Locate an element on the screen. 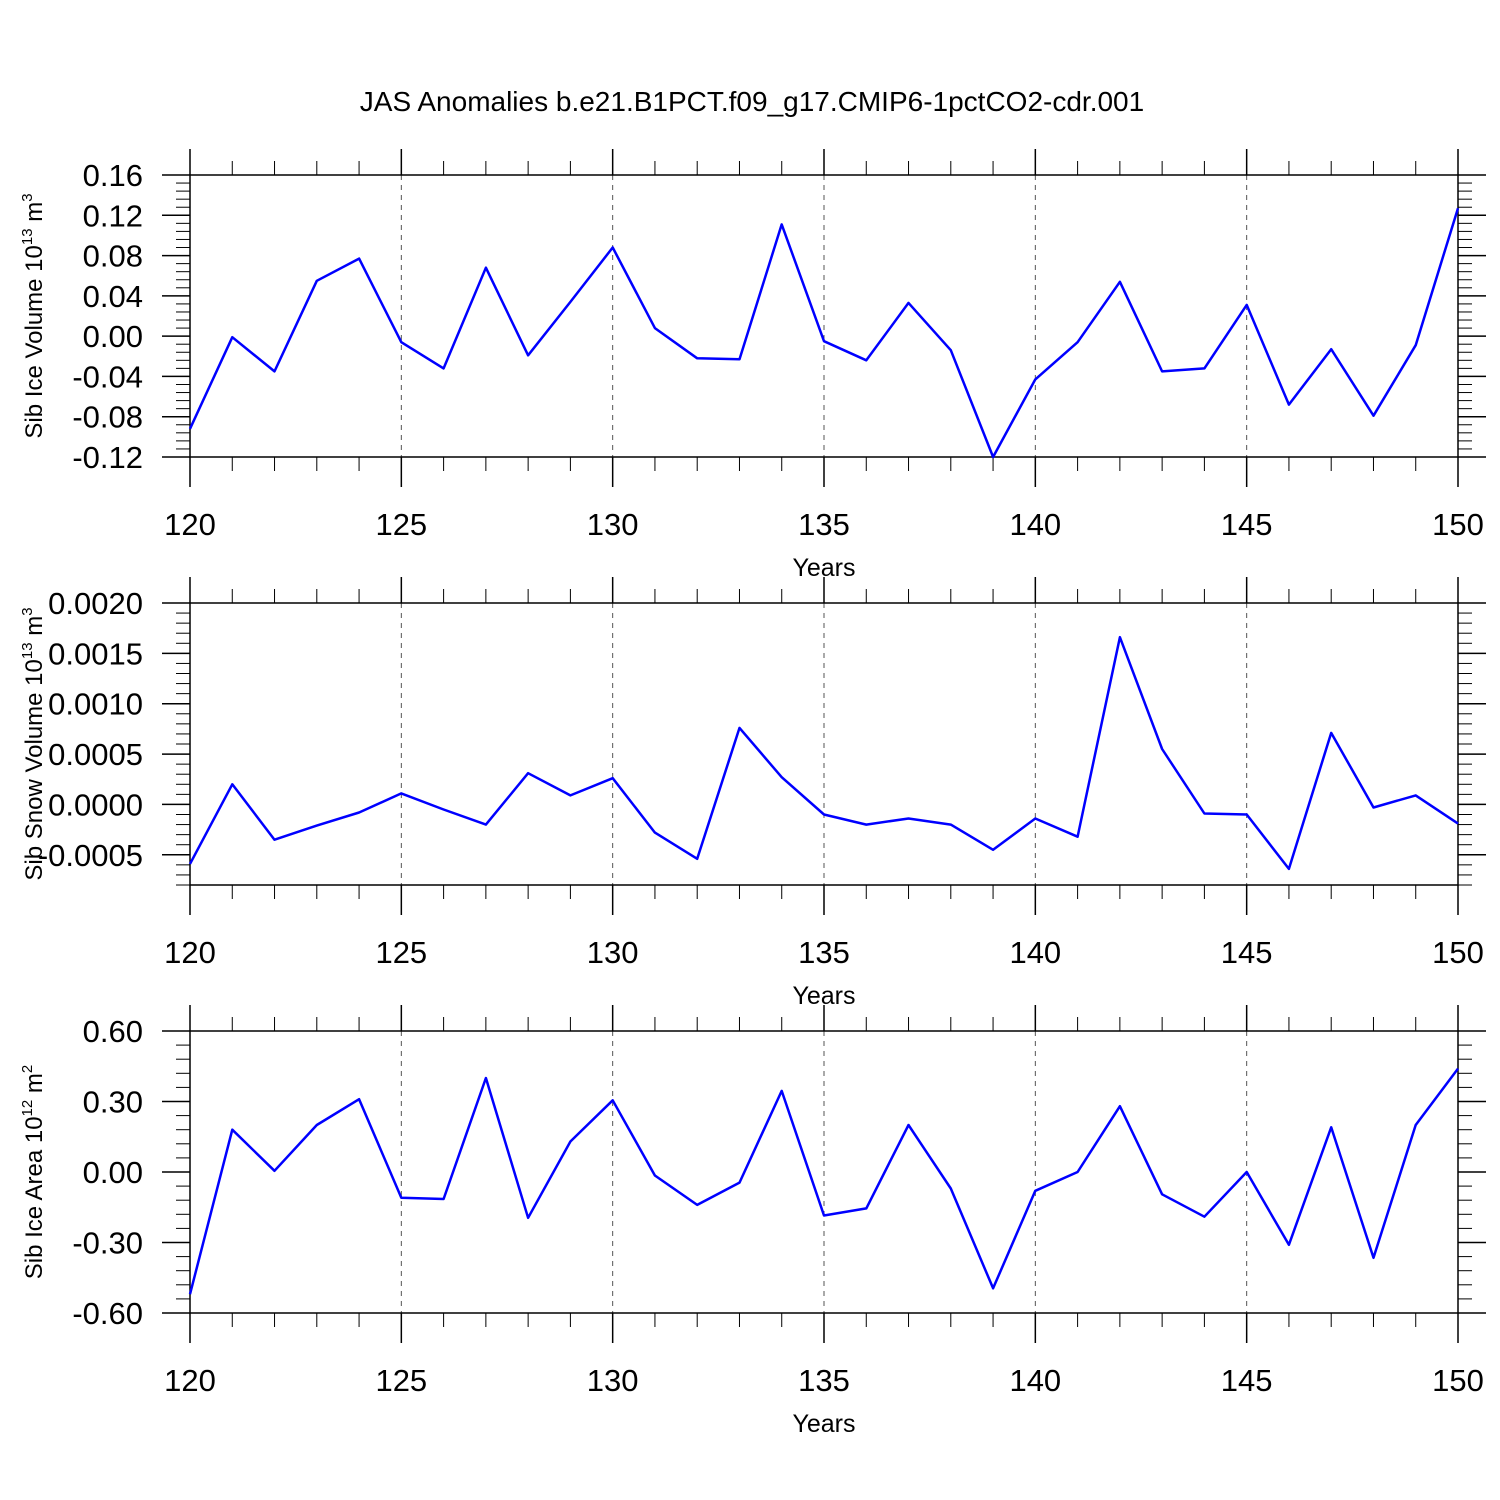  y-axis-title: Sib Ice Volume 1013 m3 is located at coordinates (33, 315).